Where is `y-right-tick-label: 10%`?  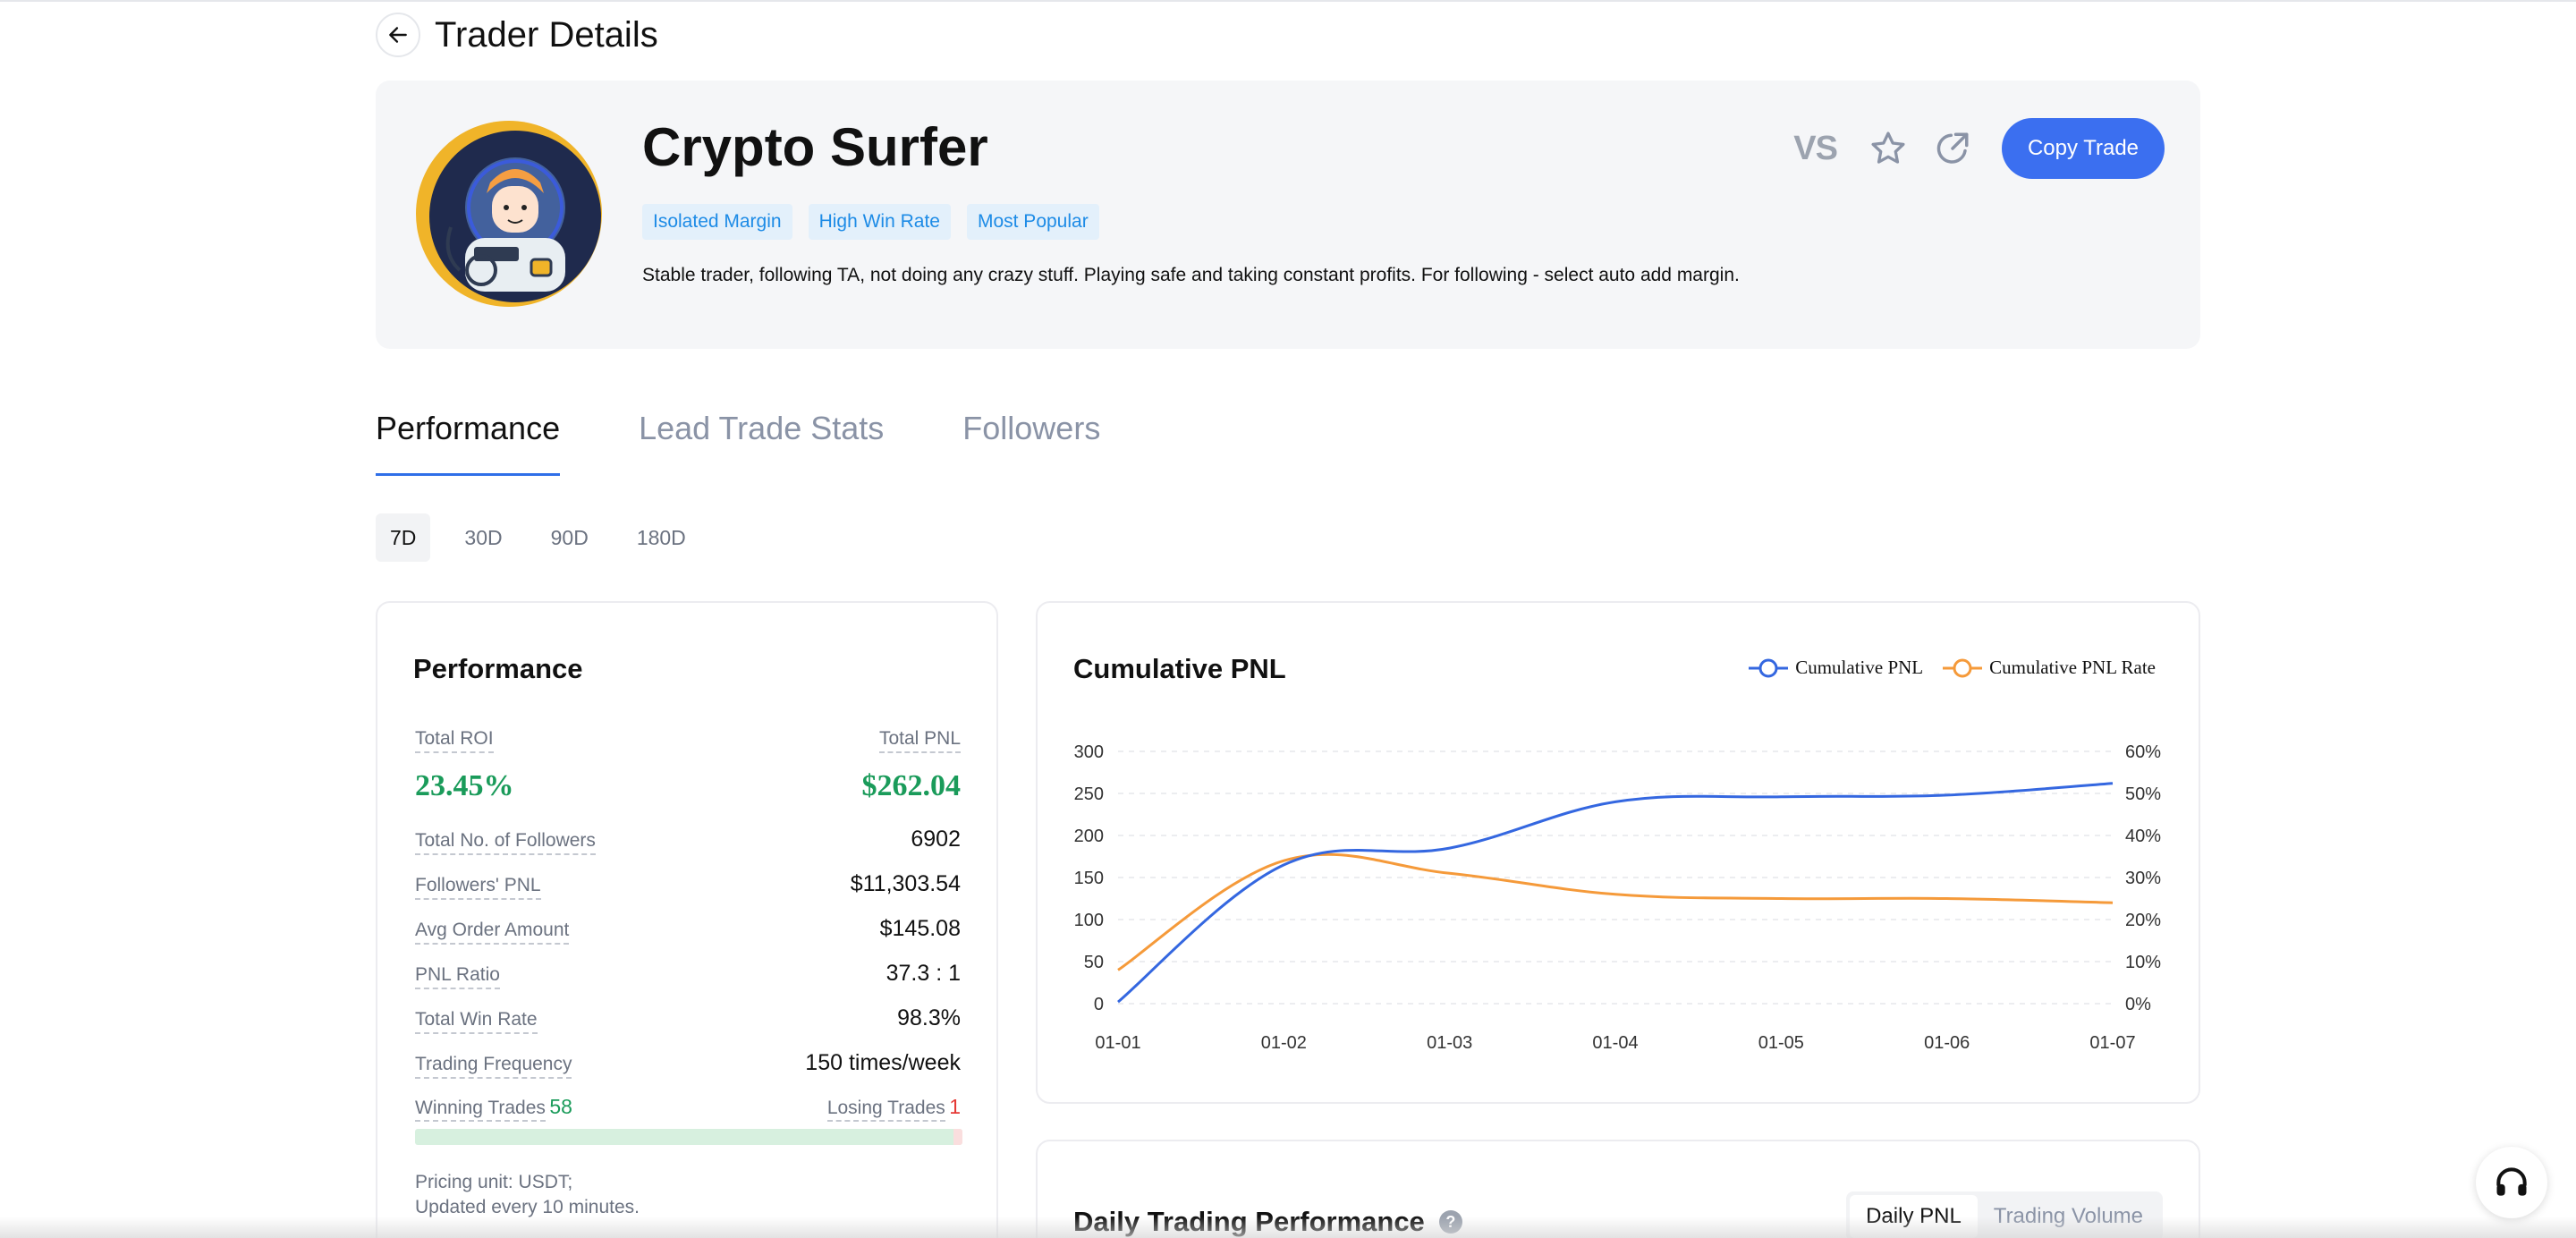 y-right-tick-label: 10% is located at coordinates (2143, 962).